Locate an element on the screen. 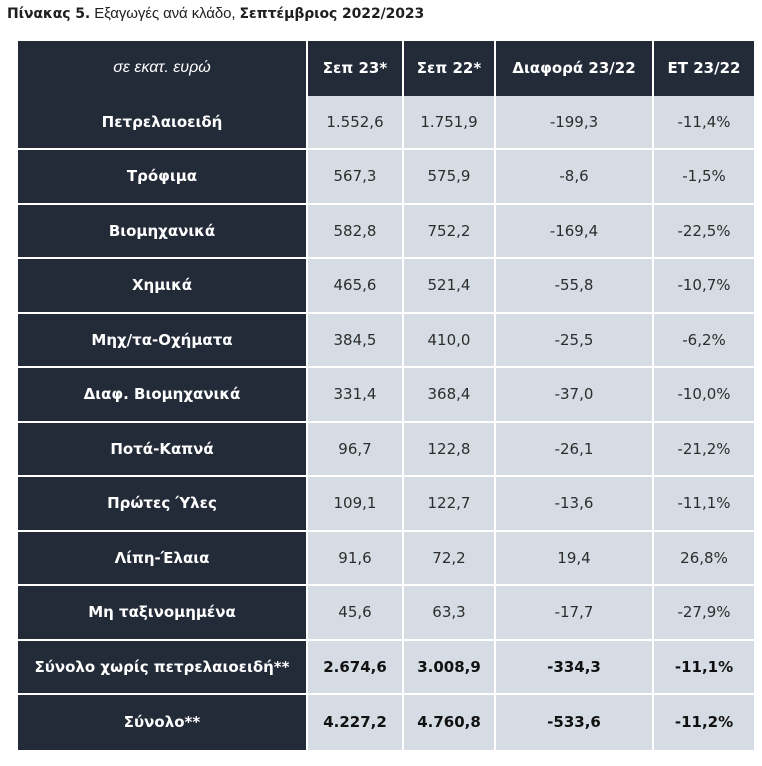  table-row: Λίπη-Έλαια 91,6 72,2 19,4 26,8% is located at coordinates (386, 558).